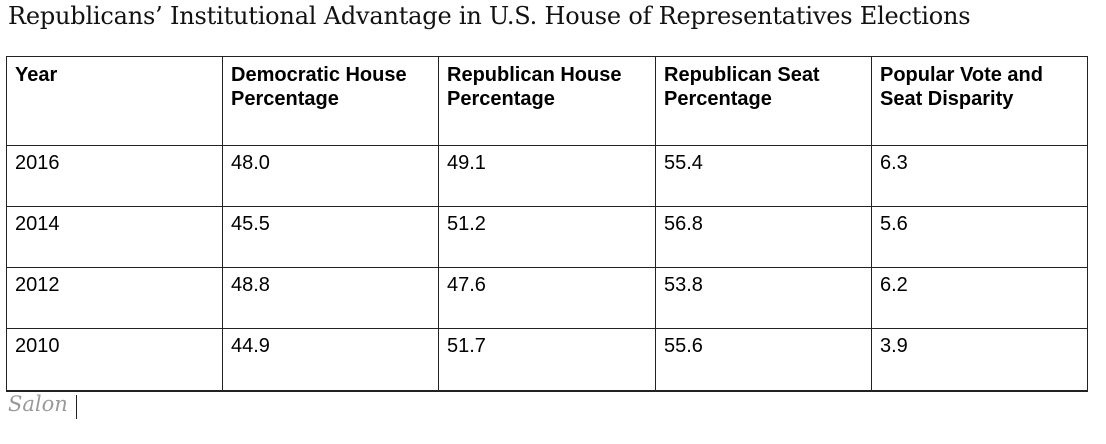 This screenshot has height=444, width=1106. What do you see at coordinates (979, 237) in the screenshot?
I see `cell-popular-vote-seat-disparity: 5.6` at bounding box center [979, 237].